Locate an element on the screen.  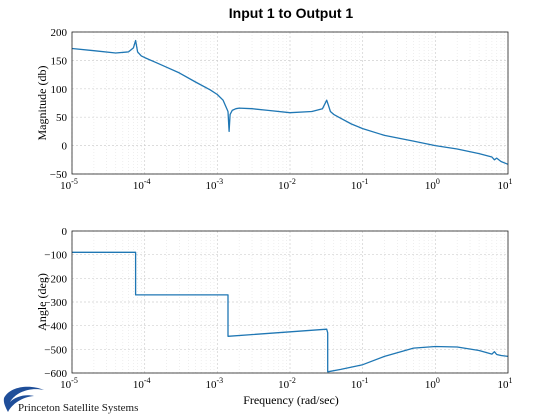
swoosh-logo-icon is located at coordinates (24, 399).